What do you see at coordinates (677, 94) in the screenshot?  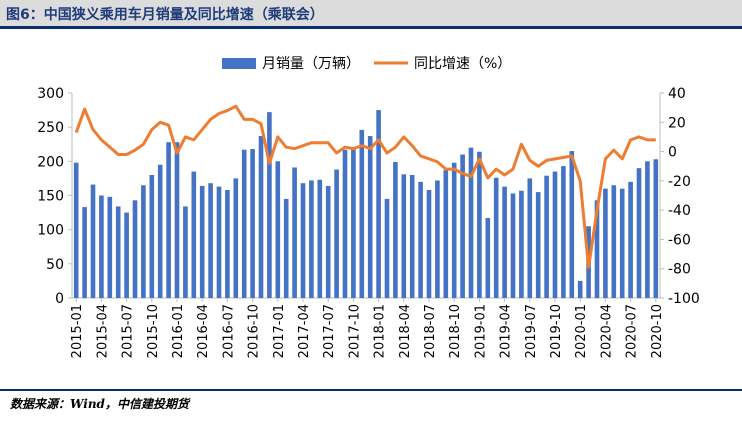 I see `y-right-tick-label: 40` at bounding box center [677, 94].